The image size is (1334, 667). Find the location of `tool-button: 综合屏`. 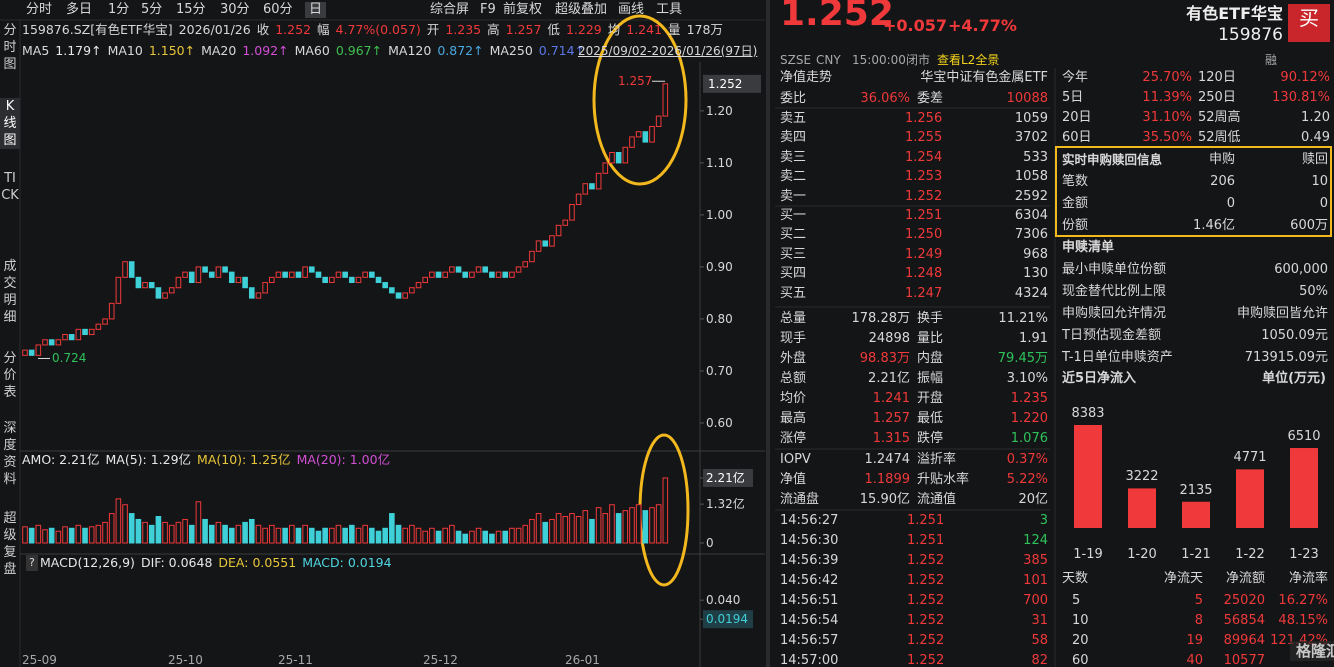

tool-button: 综合屏 is located at coordinates (450, 9).